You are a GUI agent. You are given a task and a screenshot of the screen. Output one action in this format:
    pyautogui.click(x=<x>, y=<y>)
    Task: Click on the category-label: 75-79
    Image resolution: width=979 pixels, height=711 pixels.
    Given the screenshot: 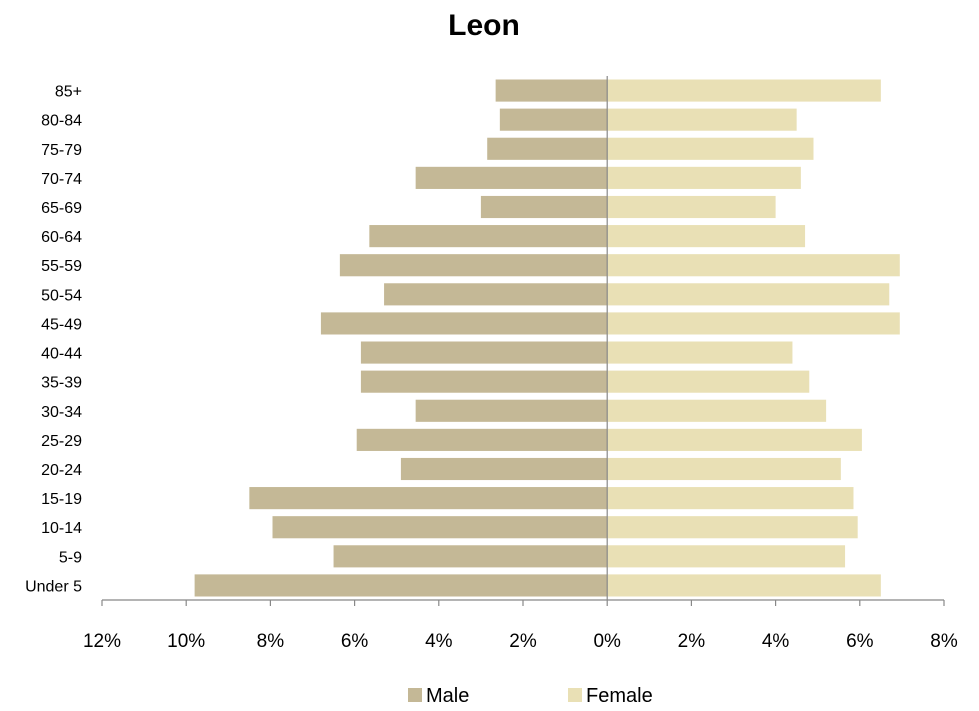 What is the action you would take?
    pyautogui.click(x=61, y=150)
    